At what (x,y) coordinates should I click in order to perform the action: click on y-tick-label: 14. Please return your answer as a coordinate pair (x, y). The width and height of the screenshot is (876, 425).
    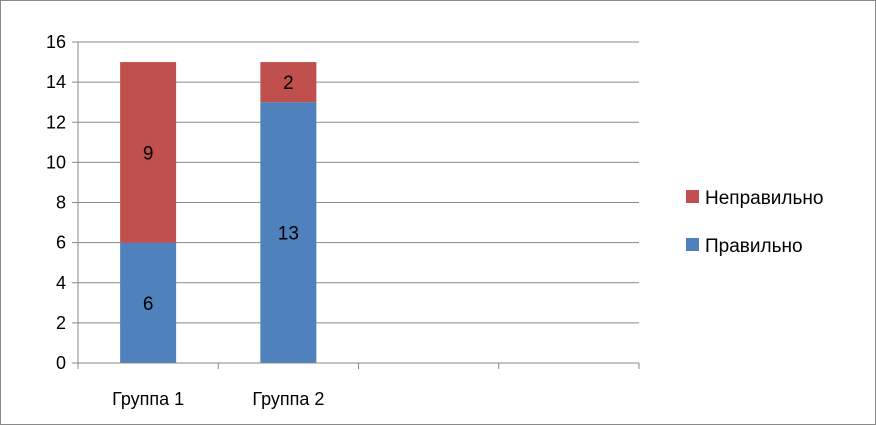
    Looking at the image, I should click on (56, 82).